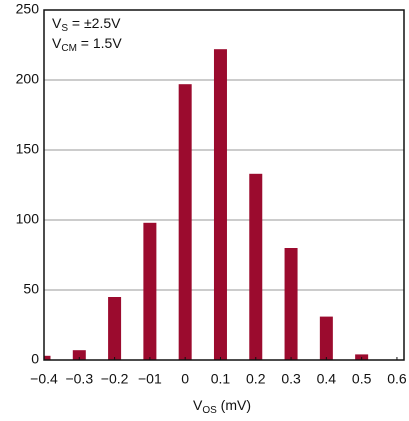 The width and height of the screenshot is (409, 421). Describe the element at coordinates (44, 379) in the screenshot. I see `x-tick-label: −0.4` at that location.